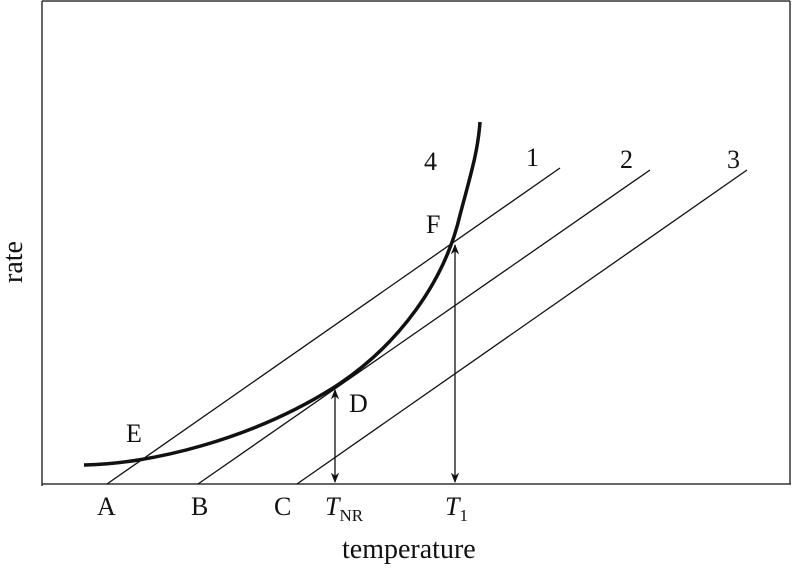  What do you see at coordinates (733, 159) in the screenshot?
I see `line-label-3: 3` at bounding box center [733, 159].